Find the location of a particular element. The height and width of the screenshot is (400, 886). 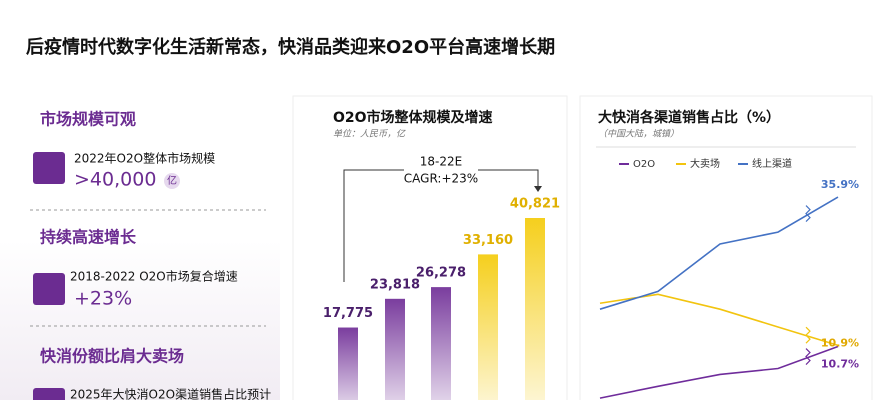

chart-subtitle: 单位：人民币，亿 is located at coordinates (369, 134).